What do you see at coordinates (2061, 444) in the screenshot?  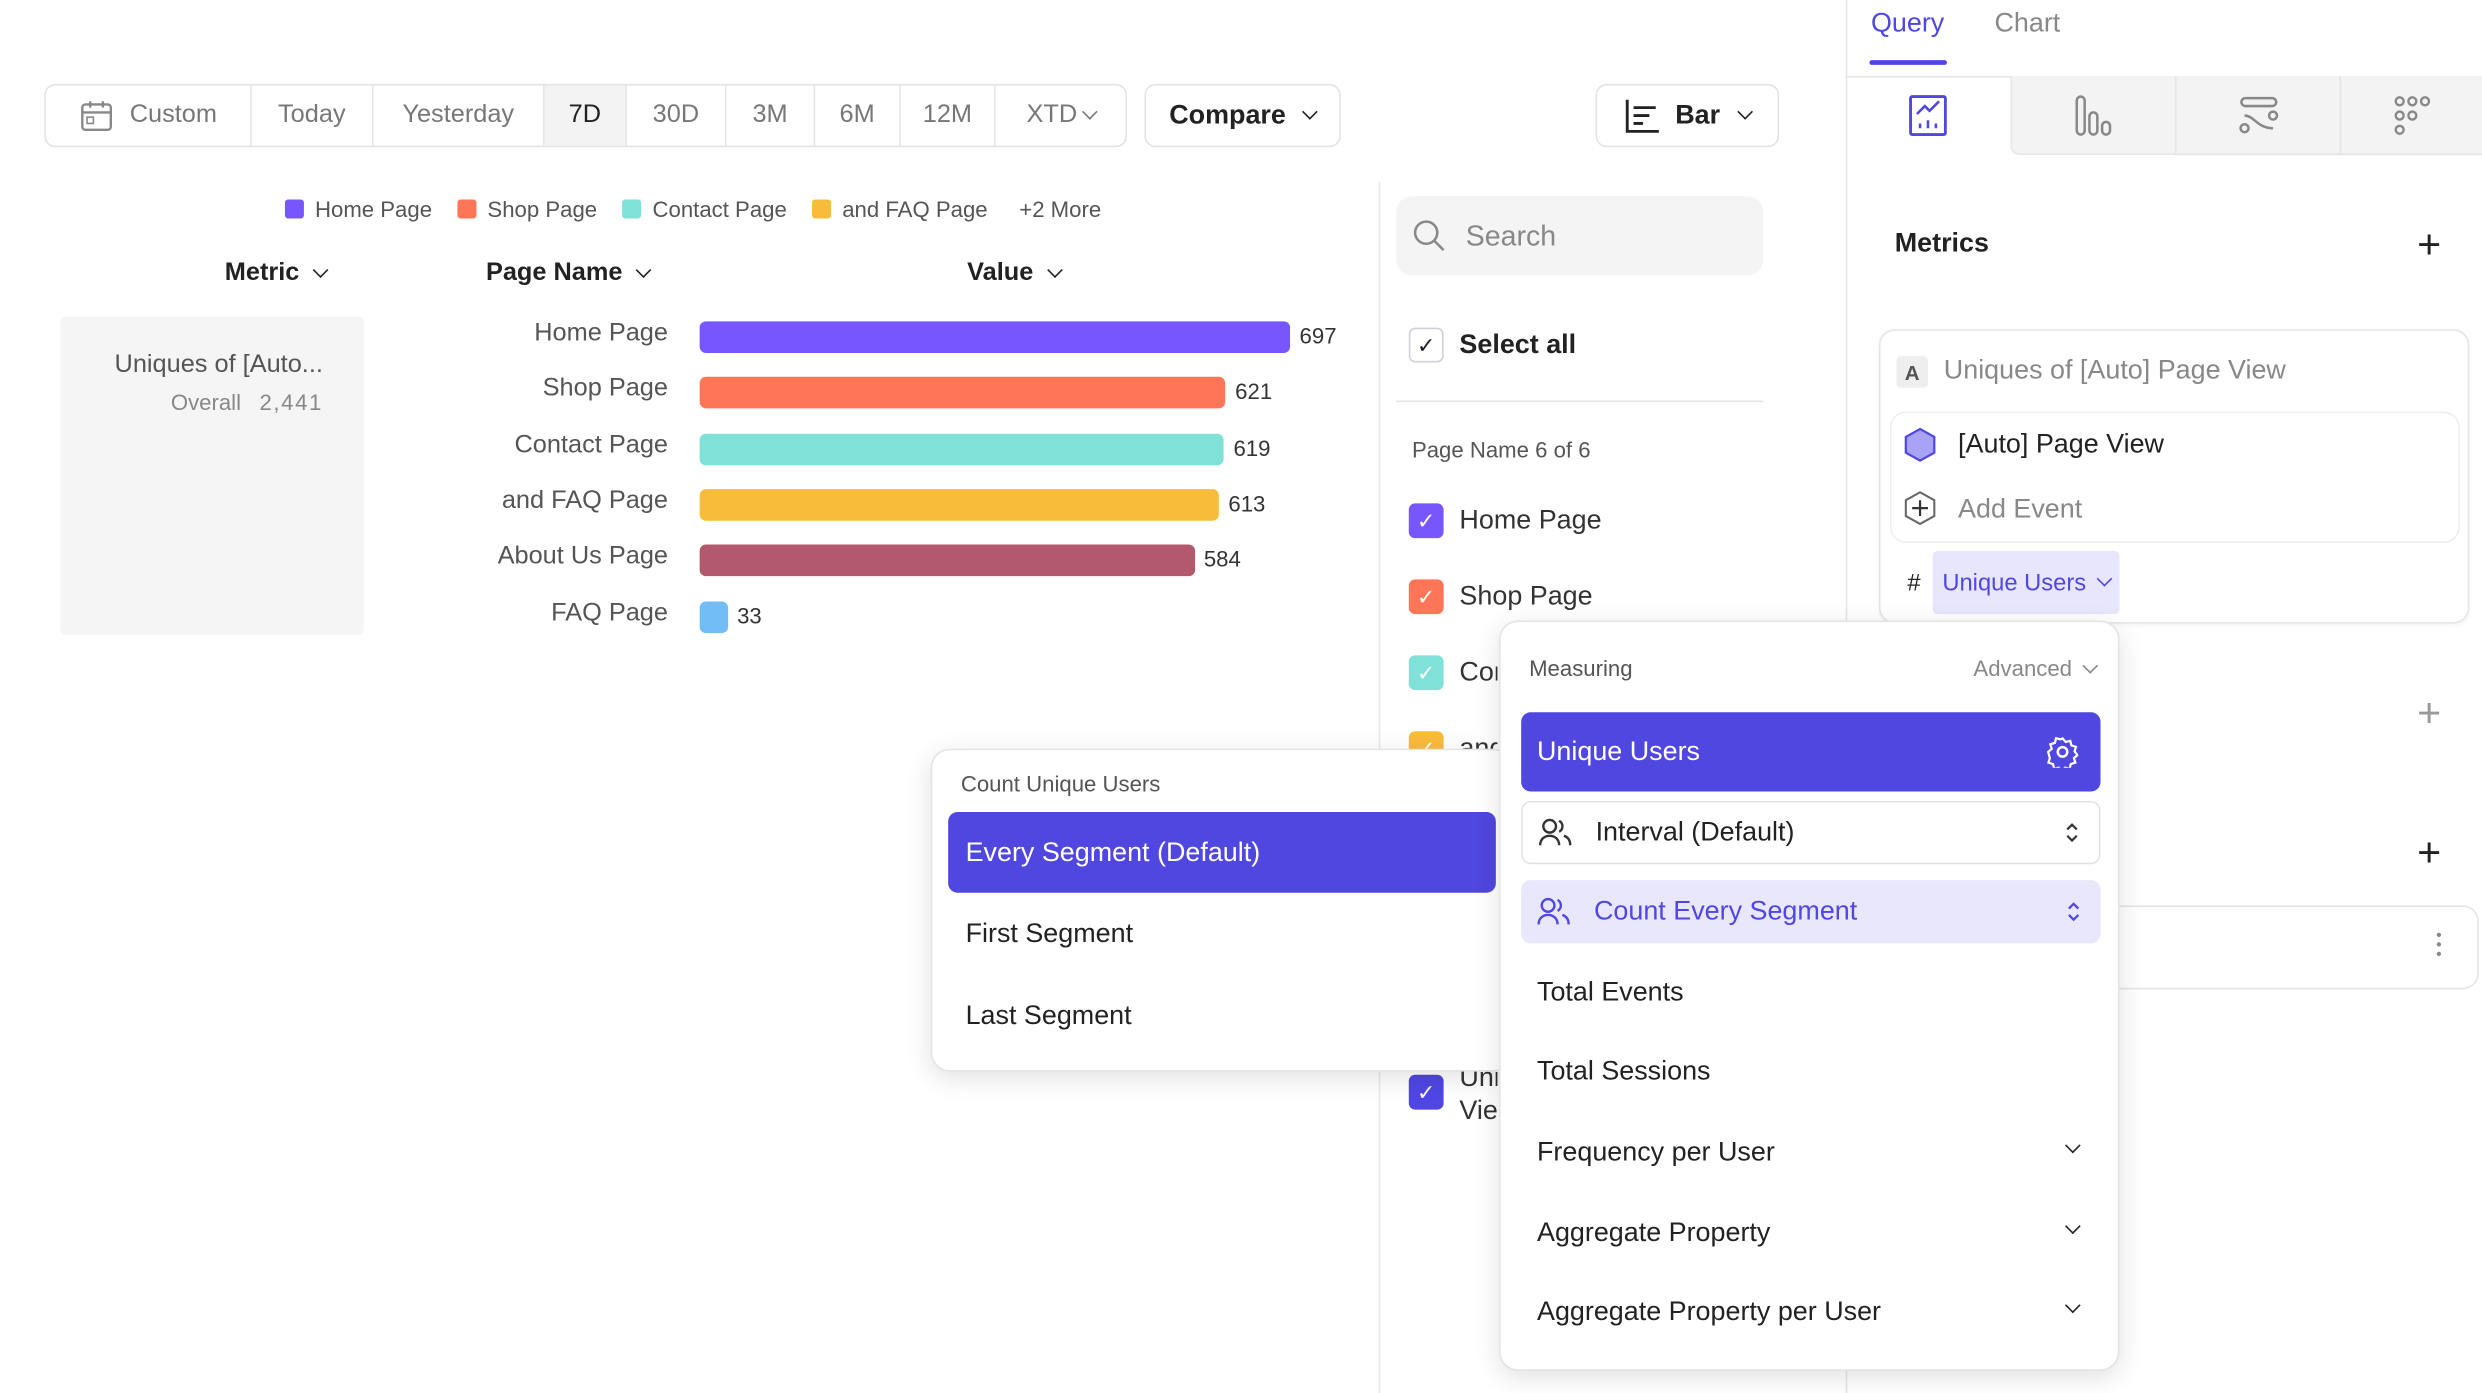 I see `event-name: [Auto] Page View` at bounding box center [2061, 444].